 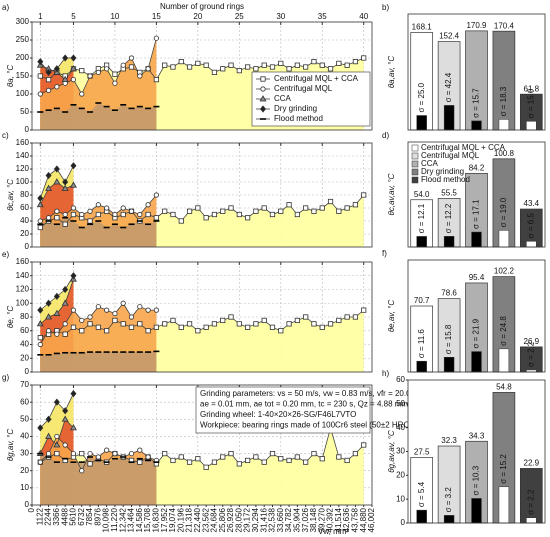 I want to click on x-tick-label: 5610, so click(x=73, y=516).